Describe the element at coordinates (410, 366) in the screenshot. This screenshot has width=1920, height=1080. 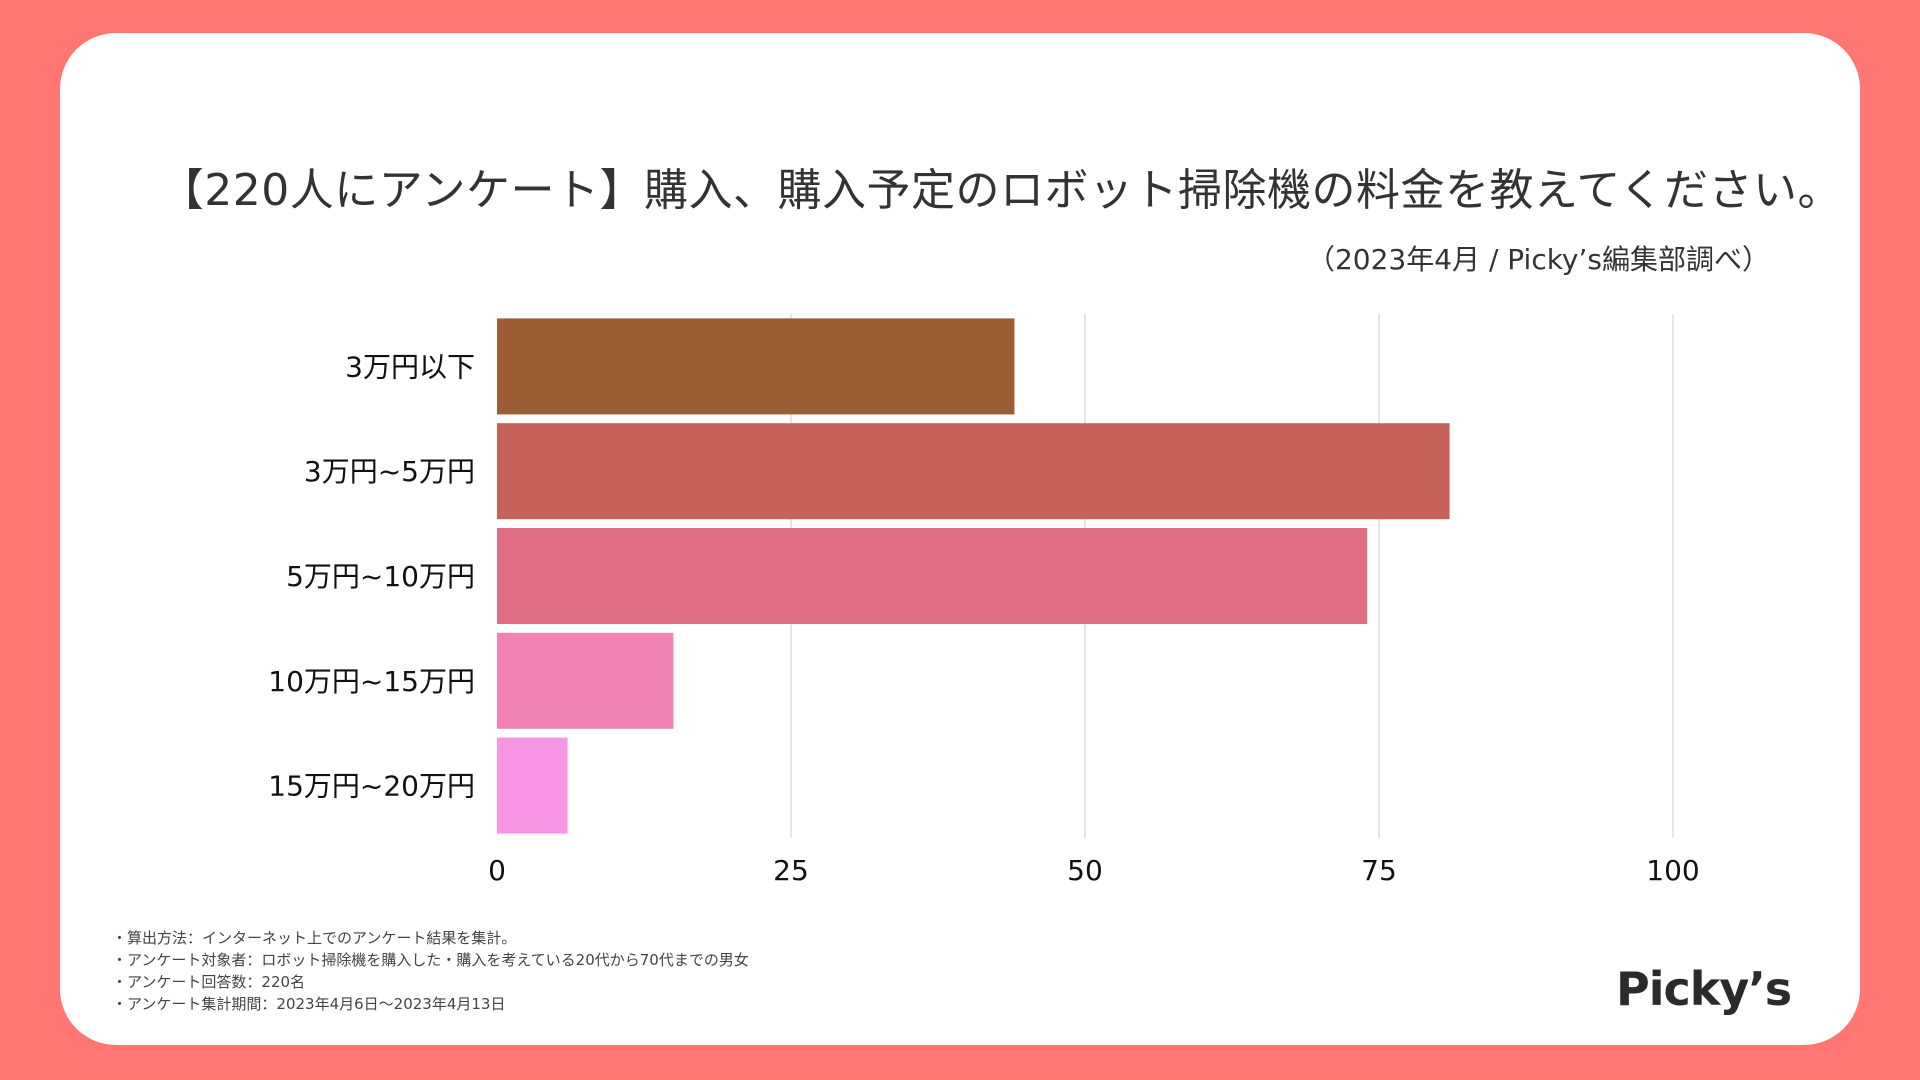
I see `category-label-1: 3万円以下` at that location.